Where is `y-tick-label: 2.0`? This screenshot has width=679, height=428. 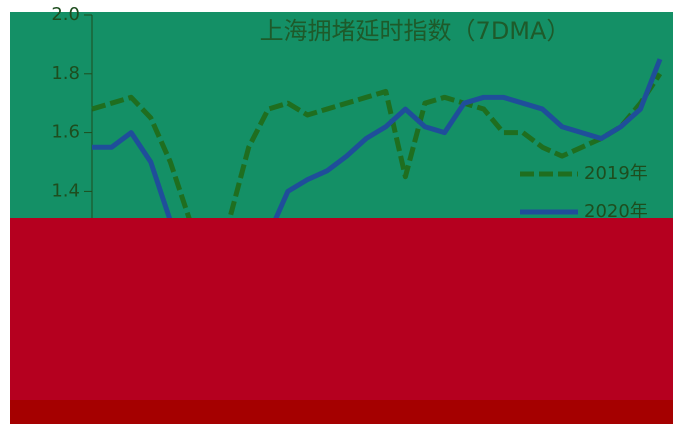
y-tick-label: 2.0 is located at coordinates (65, 14).